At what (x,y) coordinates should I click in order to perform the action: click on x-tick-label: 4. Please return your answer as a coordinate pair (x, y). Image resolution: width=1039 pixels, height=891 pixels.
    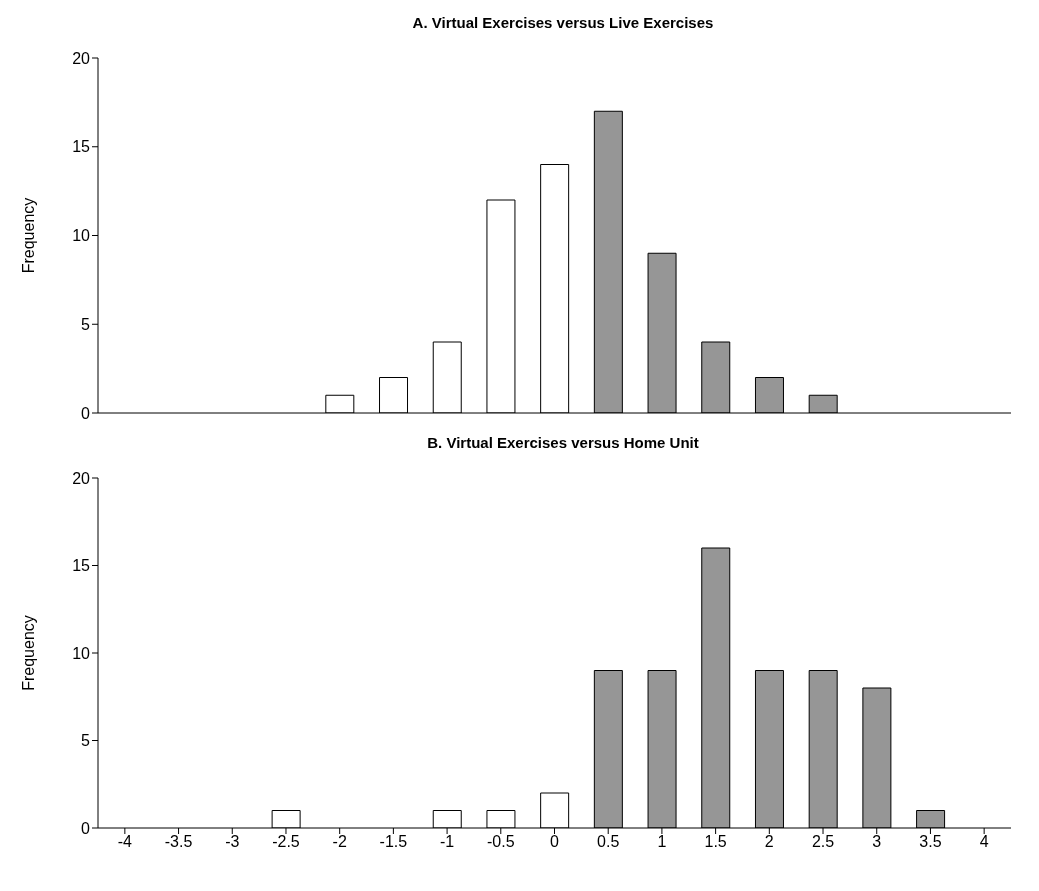
    Looking at the image, I should click on (984, 842).